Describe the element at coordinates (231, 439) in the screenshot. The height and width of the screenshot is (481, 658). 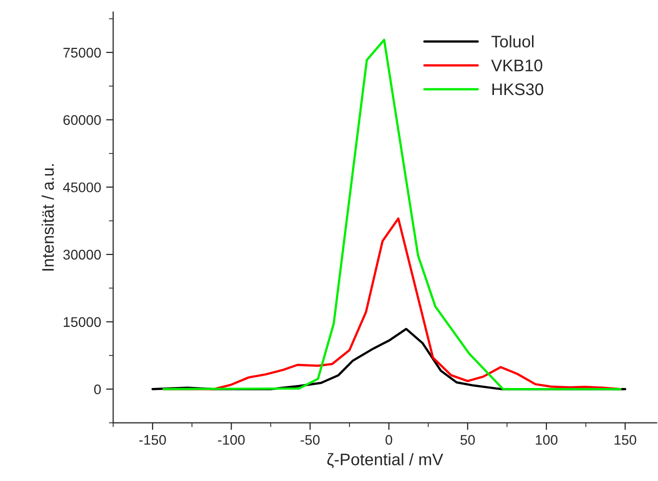
I see `x-tick-label: -100` at that location.